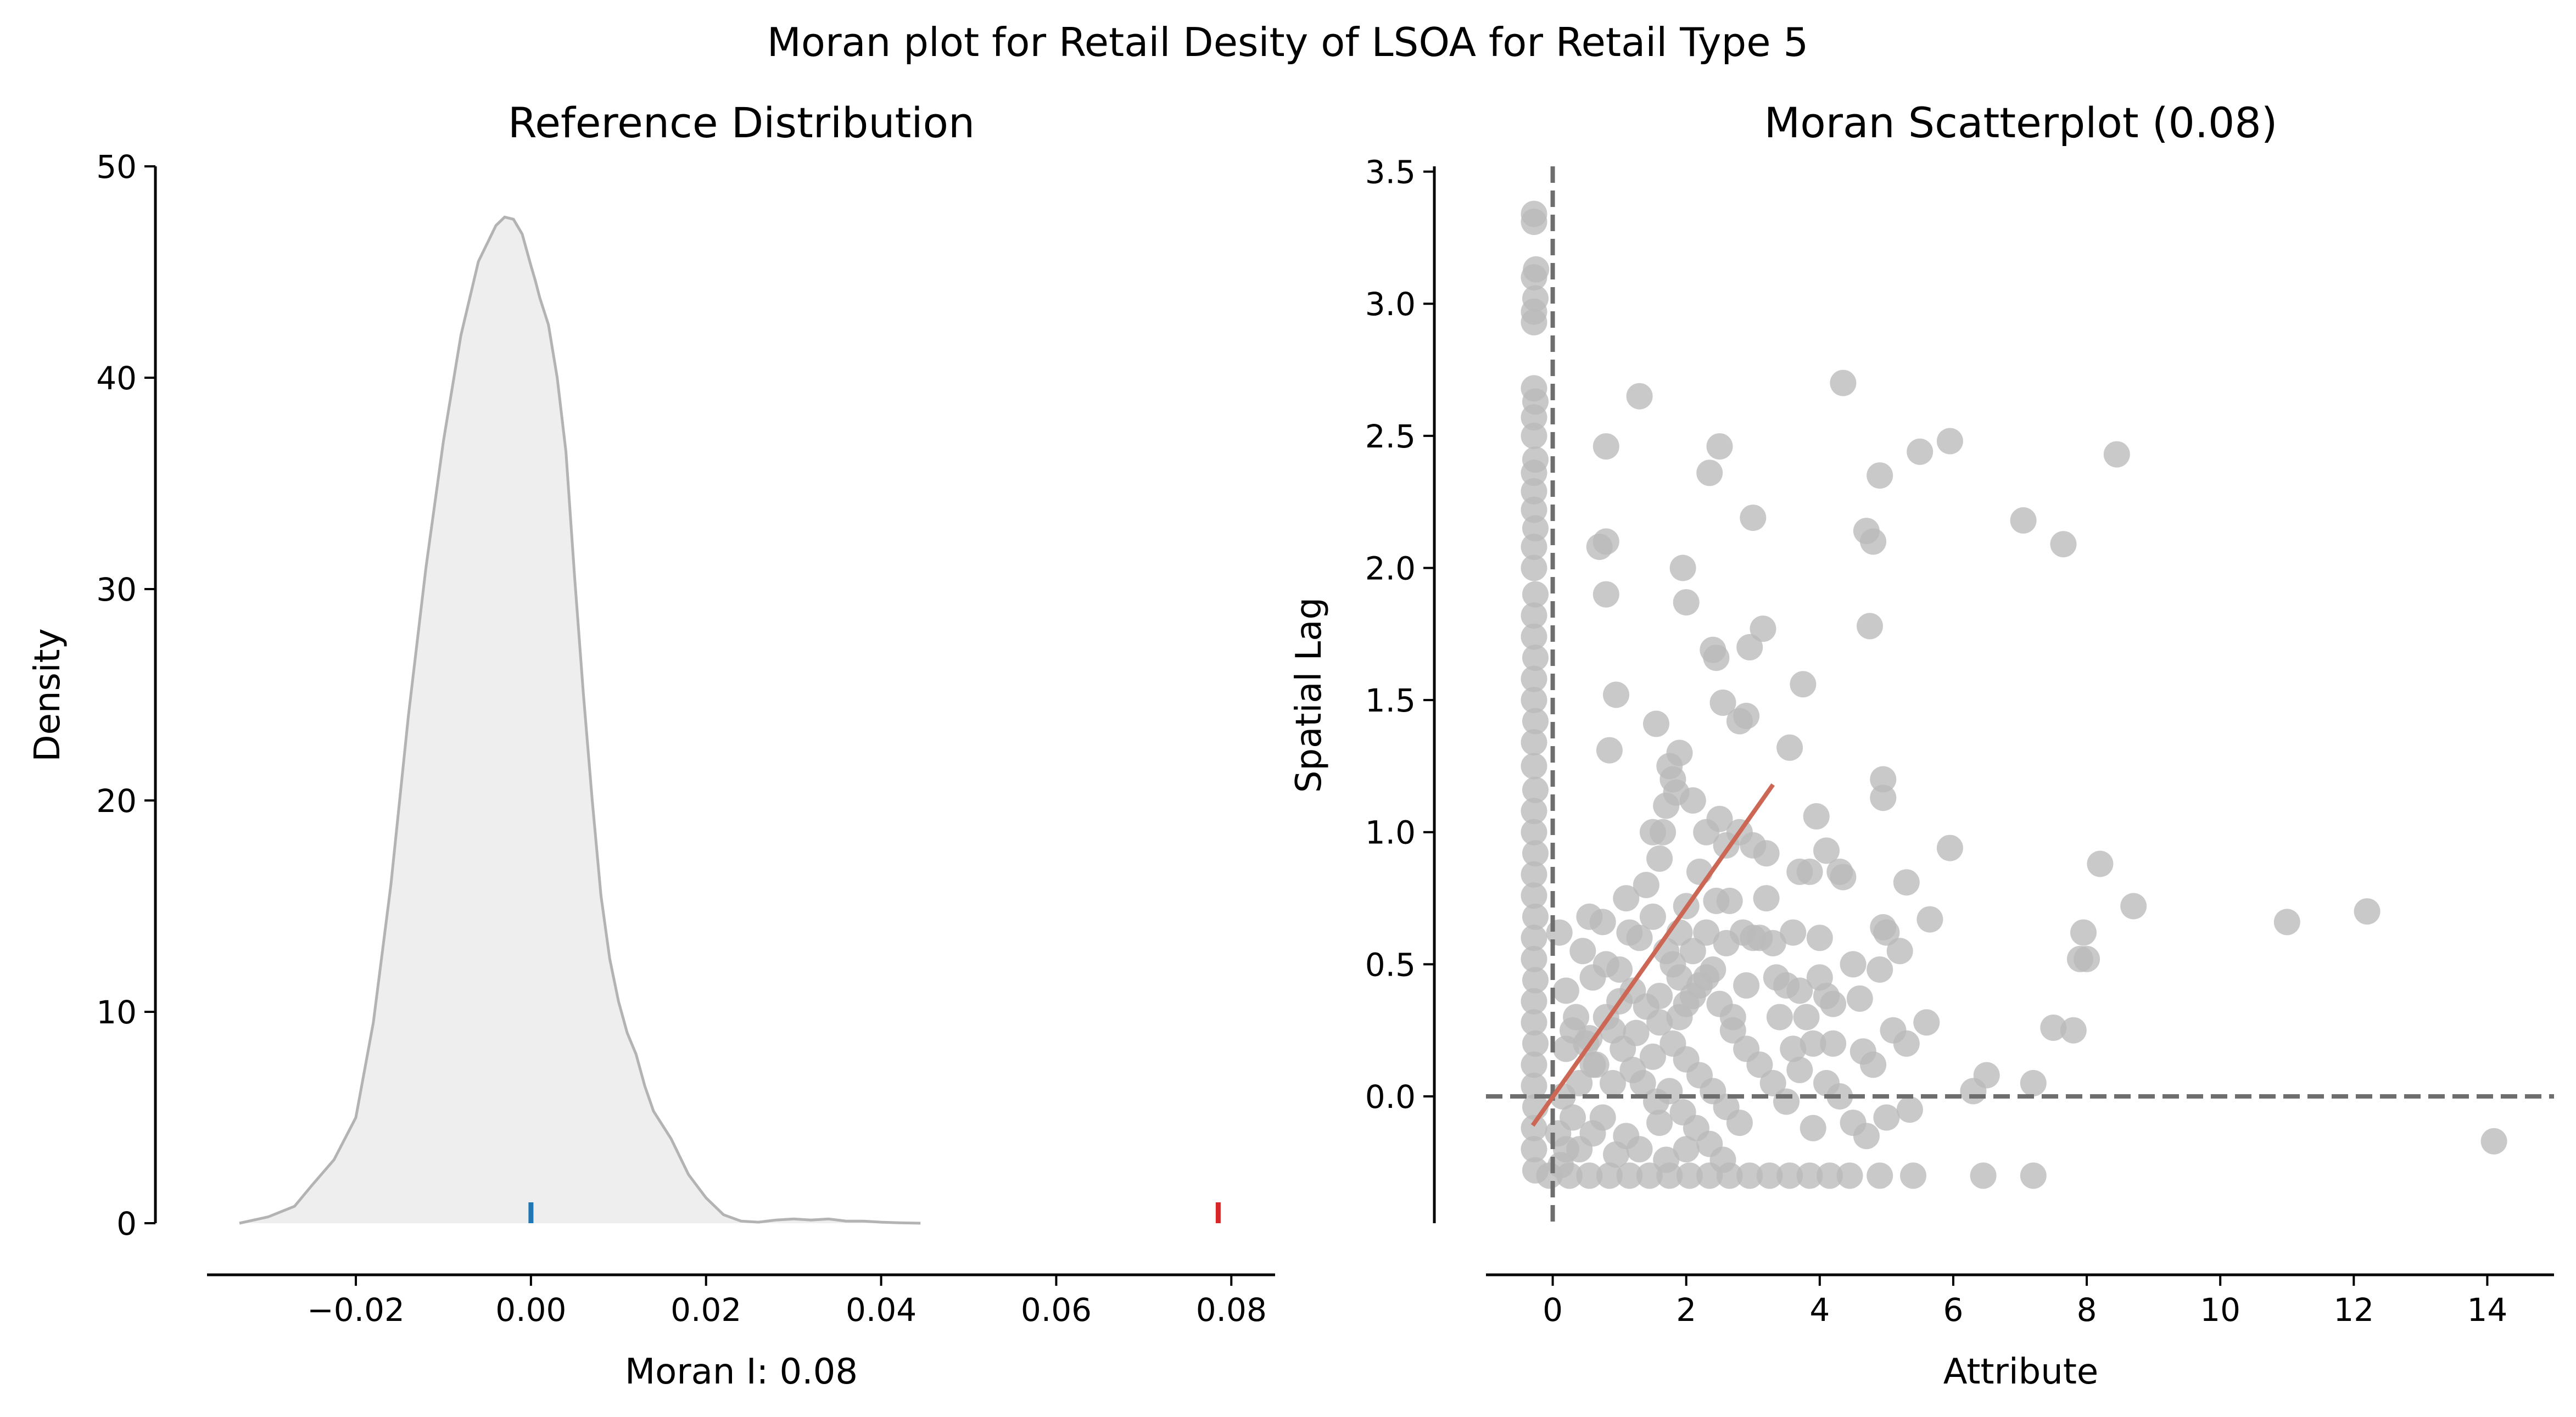 This screenshot has width=2576, height=1417. I want to click on left-x-tick-label-3: 0.04, so click(882, 1310).